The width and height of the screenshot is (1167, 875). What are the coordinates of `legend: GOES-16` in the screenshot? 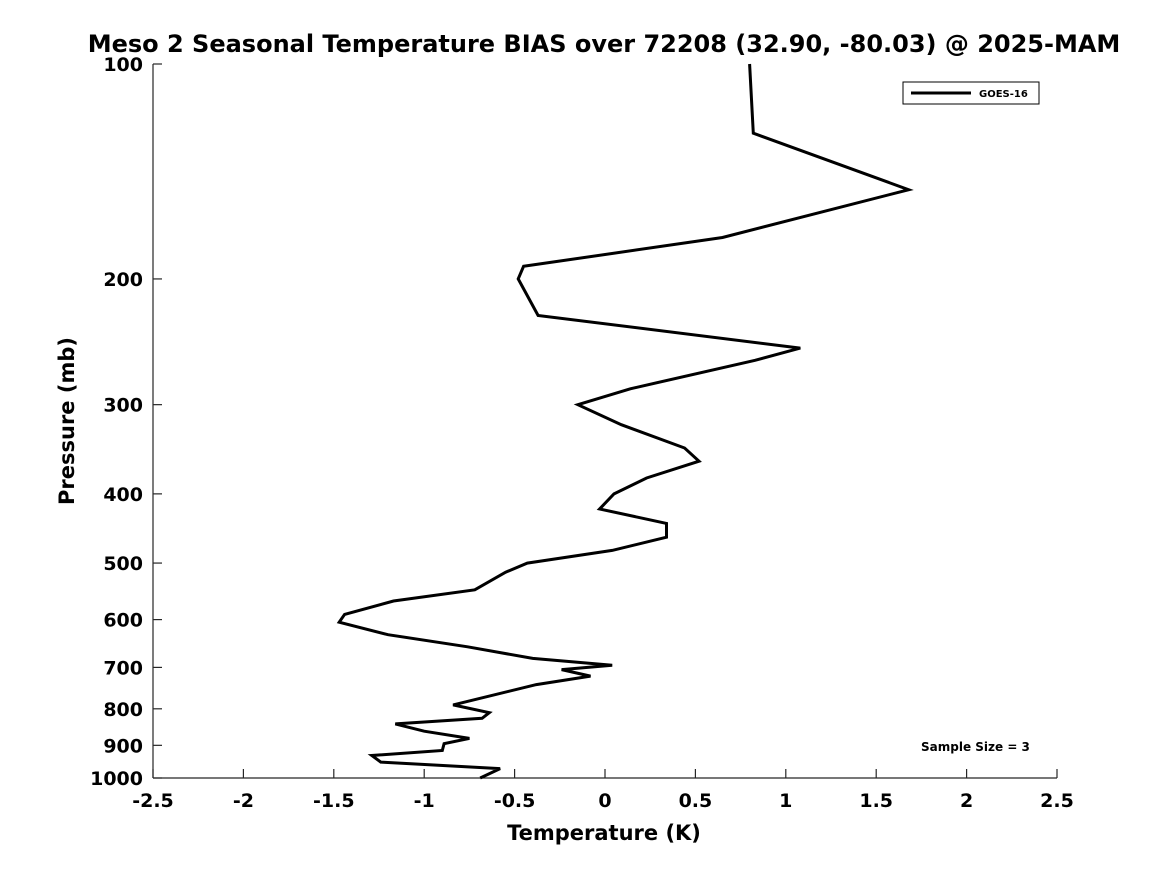 It's located at (971, 93).